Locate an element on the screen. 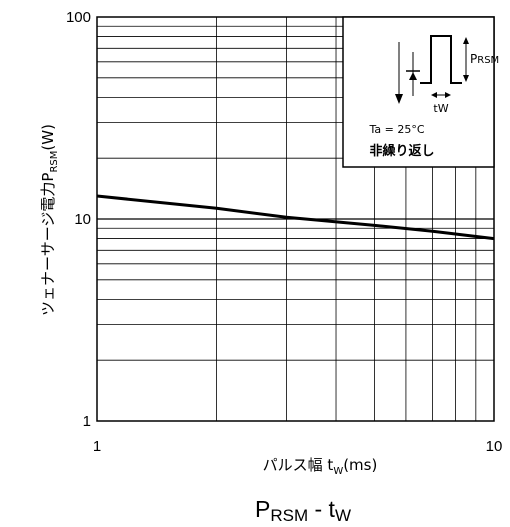  inset-prsm-label: PRSM is located at coordinates (484, 59).